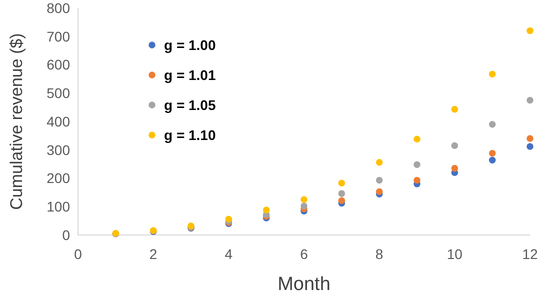  Describe the element at coordinates (58, 150) in the screenshot. I see `y-tick-label: 300` at that location.